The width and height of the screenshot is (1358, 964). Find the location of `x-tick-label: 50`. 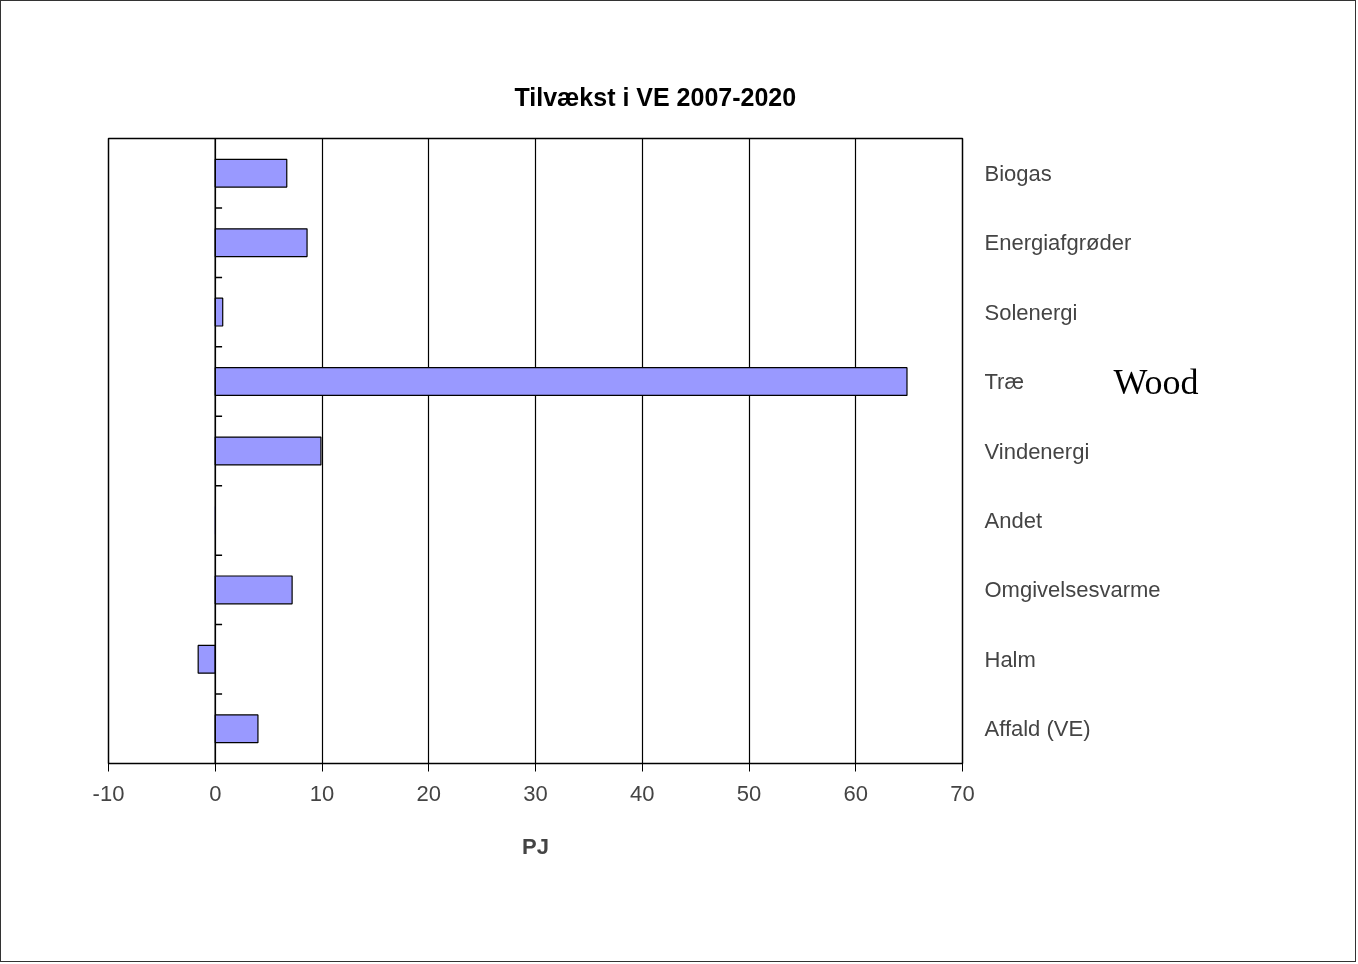

x-tick-label: 50 is located at coordinates (749, 793).